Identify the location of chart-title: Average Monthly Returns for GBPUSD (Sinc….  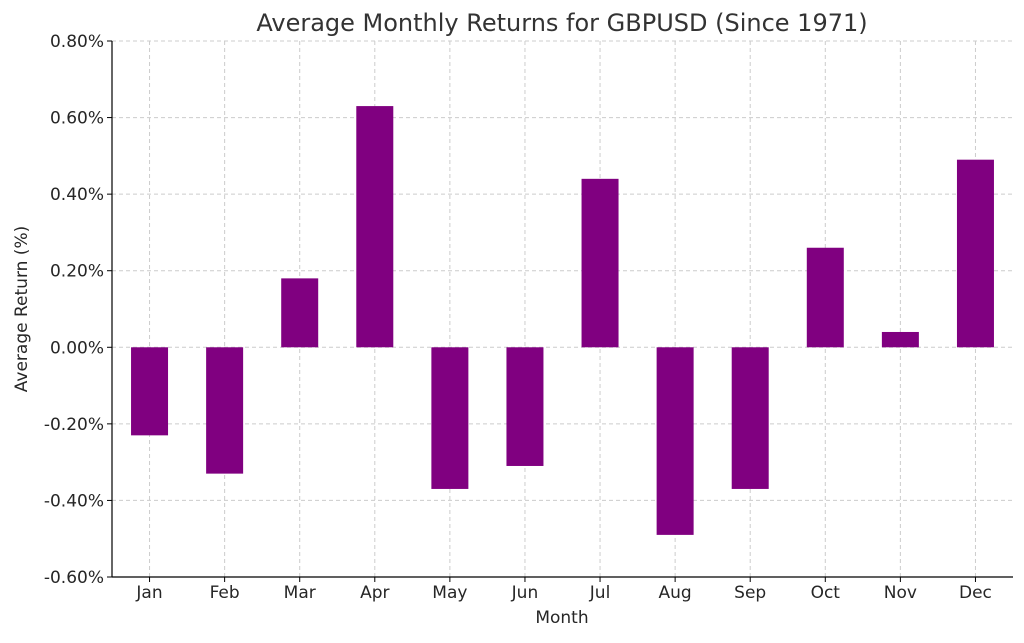
(561, 23).